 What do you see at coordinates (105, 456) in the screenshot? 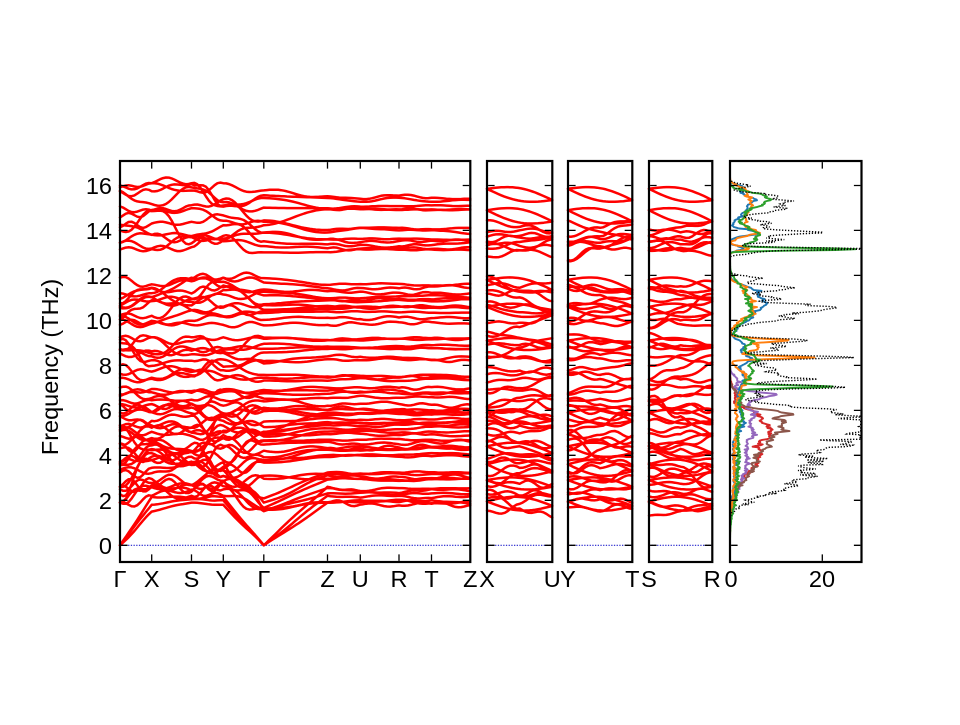
I see `svg-text: 4` at bounding box center [105, 456].